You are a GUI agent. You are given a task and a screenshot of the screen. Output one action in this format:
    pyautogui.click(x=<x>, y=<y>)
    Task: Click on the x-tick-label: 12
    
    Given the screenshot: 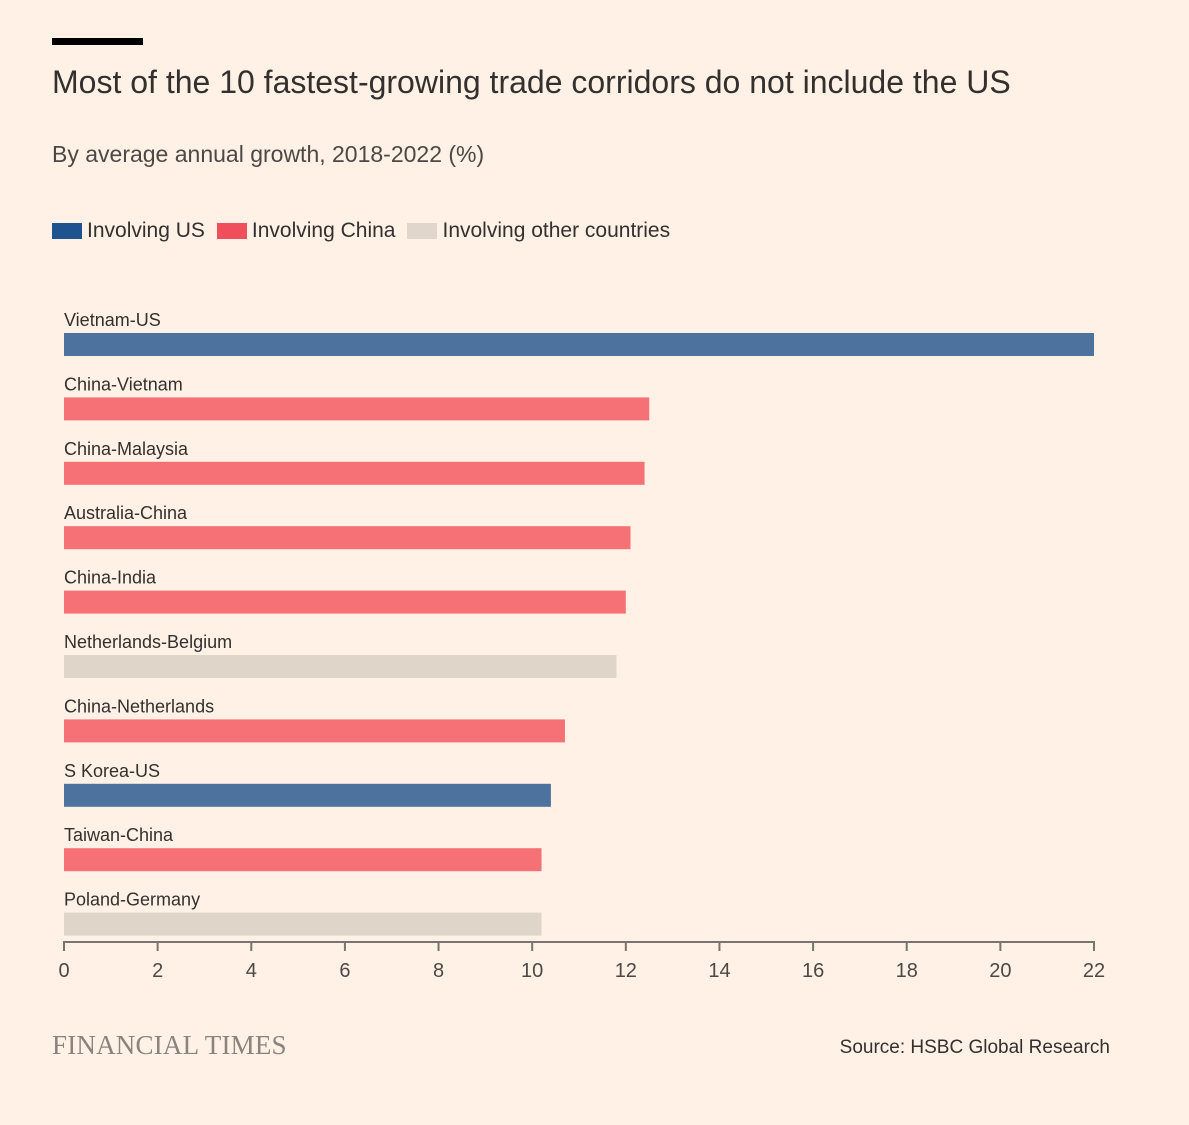 What is the action you would take?
    pyautogui.click(x=626, y=971)
    